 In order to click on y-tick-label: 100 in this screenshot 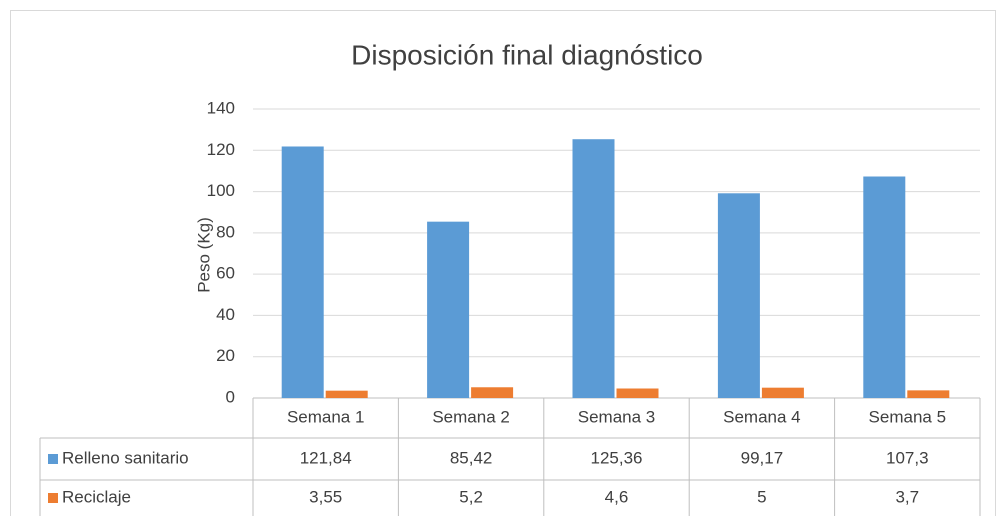, I will do `click(221, 190)`.